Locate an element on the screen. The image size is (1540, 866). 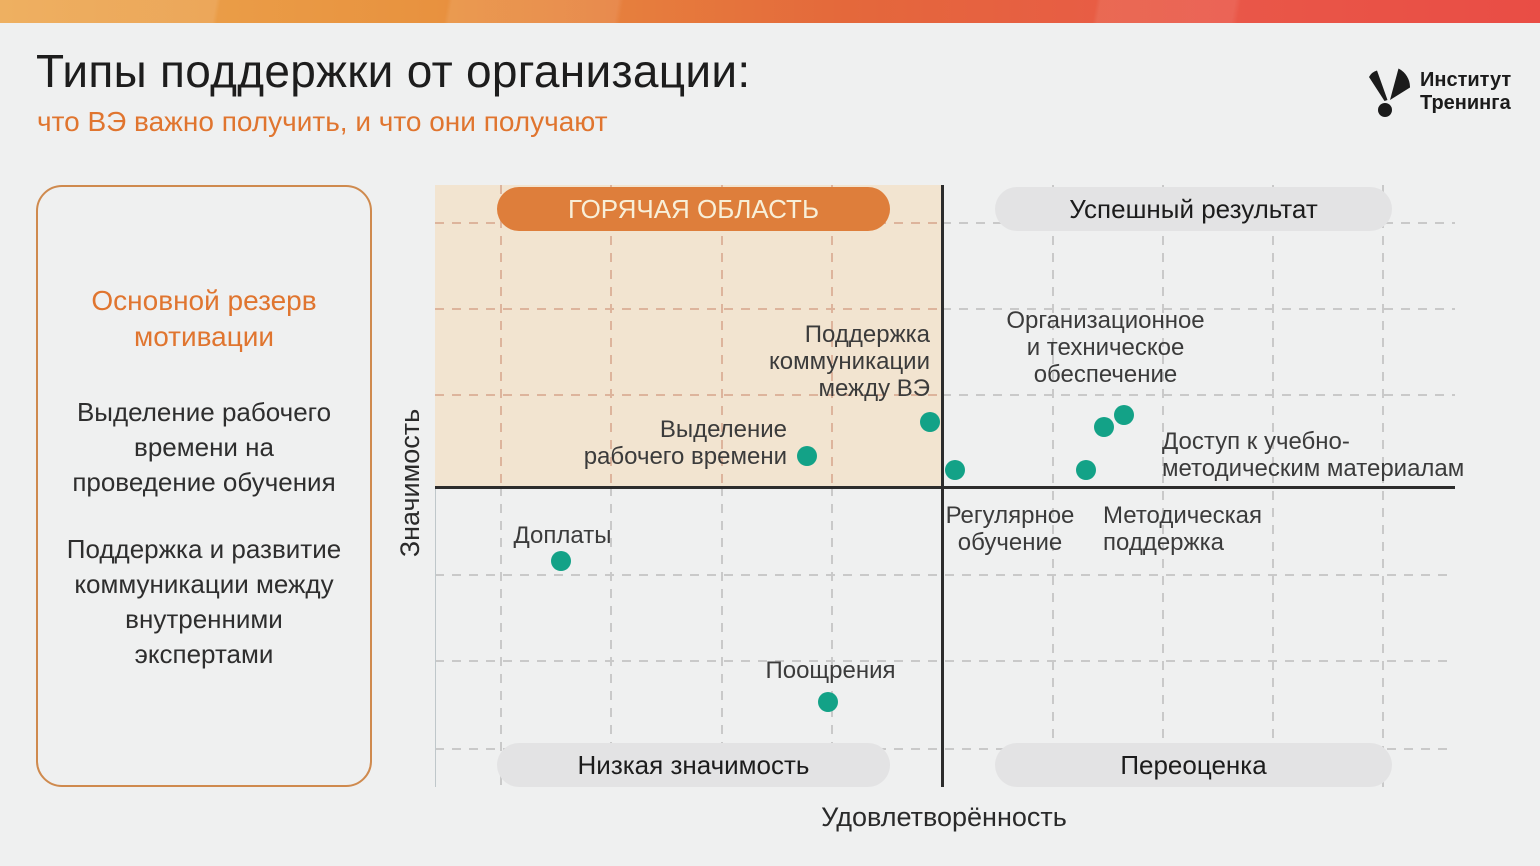
logo: Институт Тренинга is located at coordinates (1438, 92).